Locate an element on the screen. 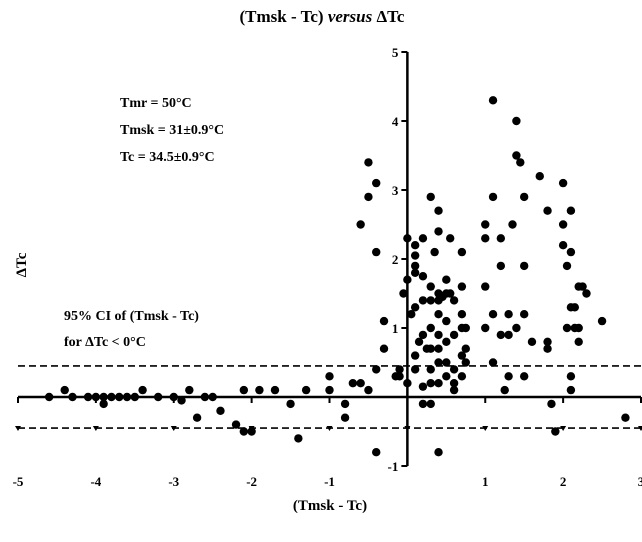 Image resolution: width=642 pixels, height=542 pixels. y-tick-label: 5 is located at coordinates (395, 52).